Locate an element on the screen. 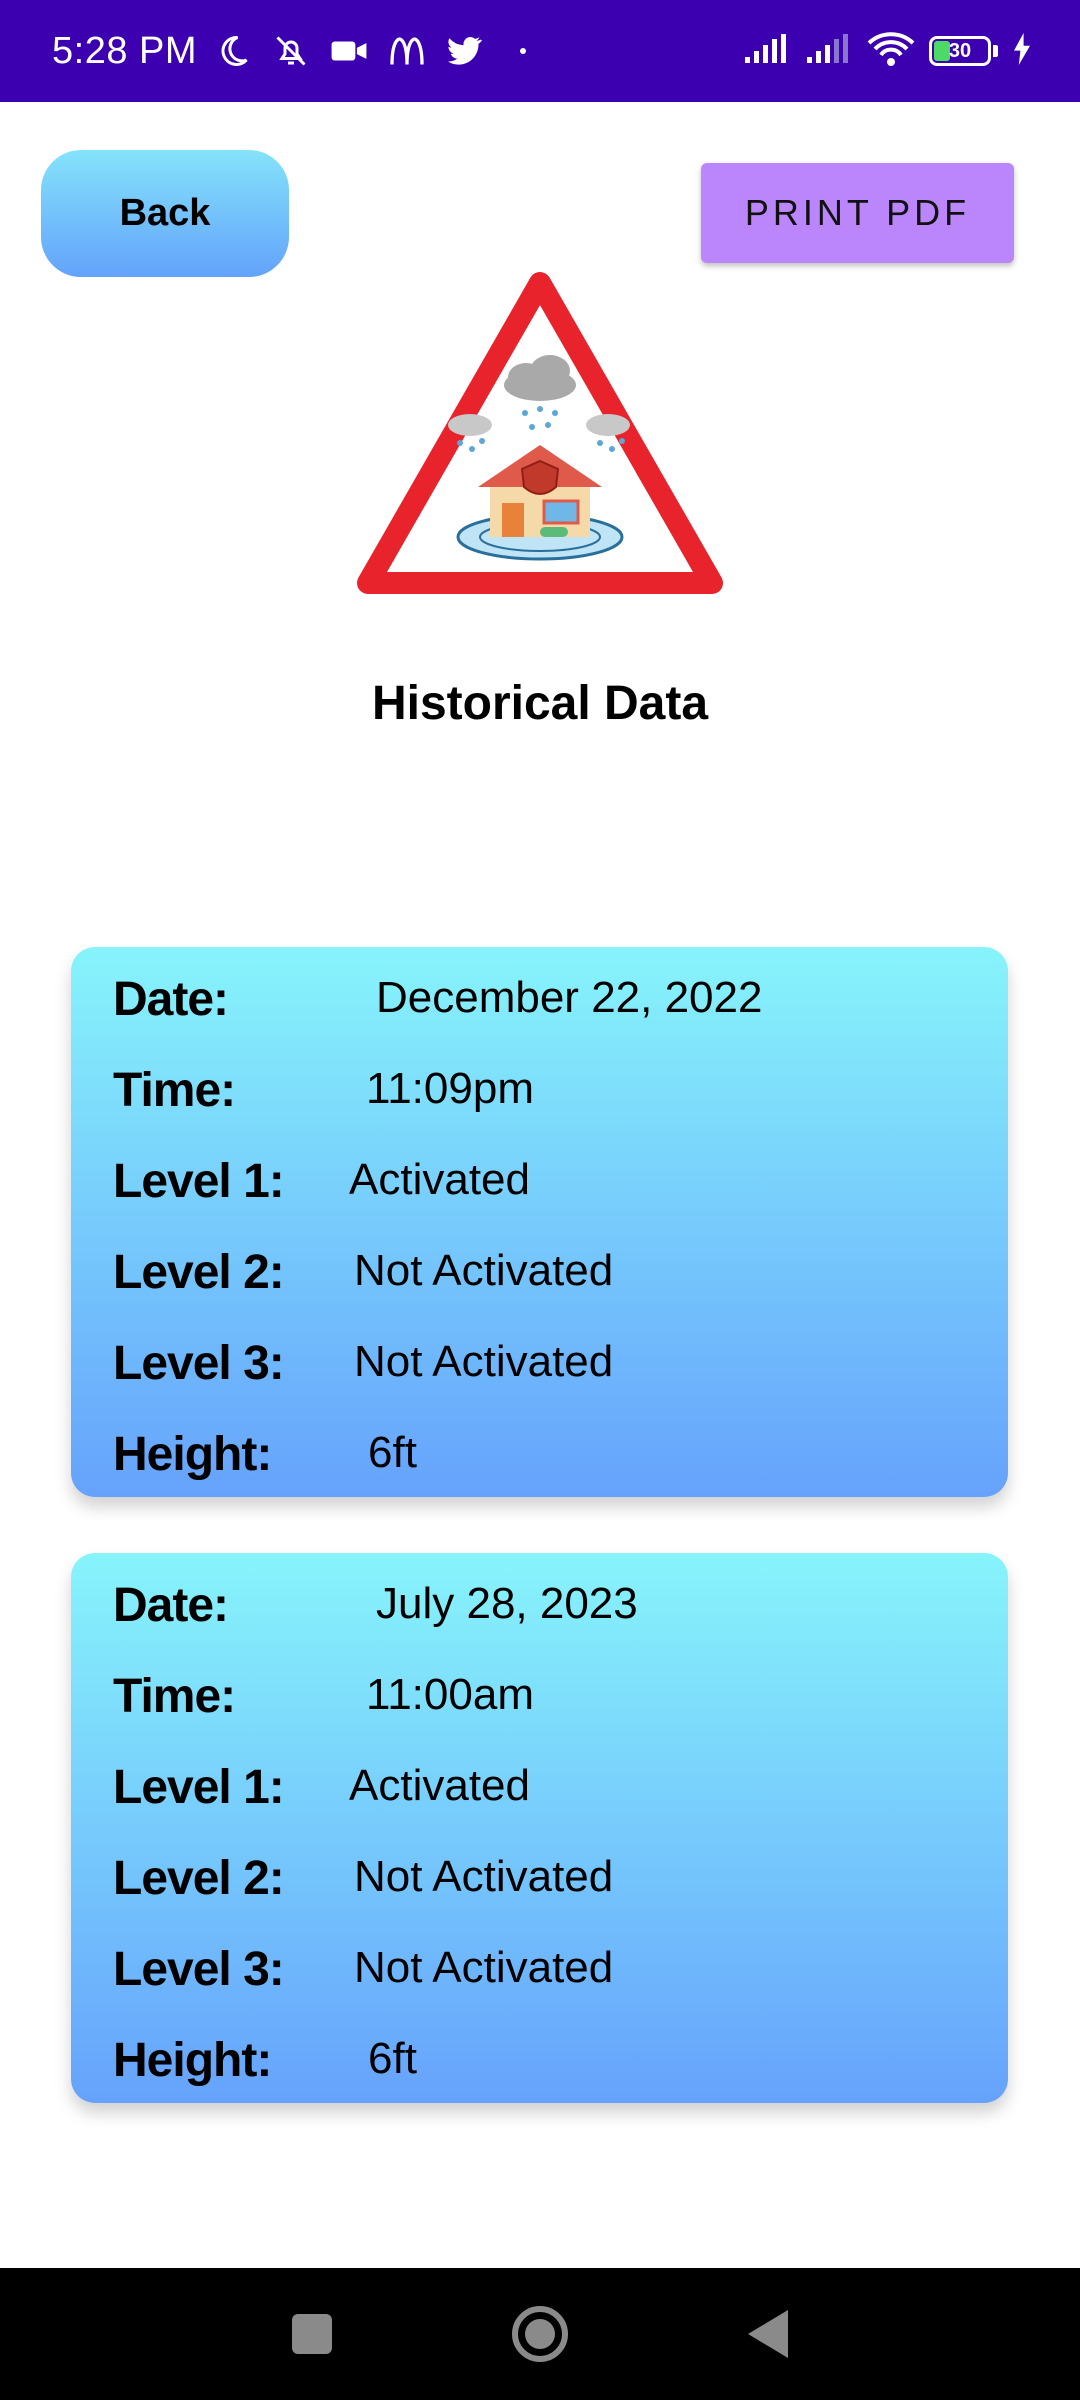 The height and width of the screenshot is (2400, 1080). system-nav-bar is located at coordinates (540, 2334).